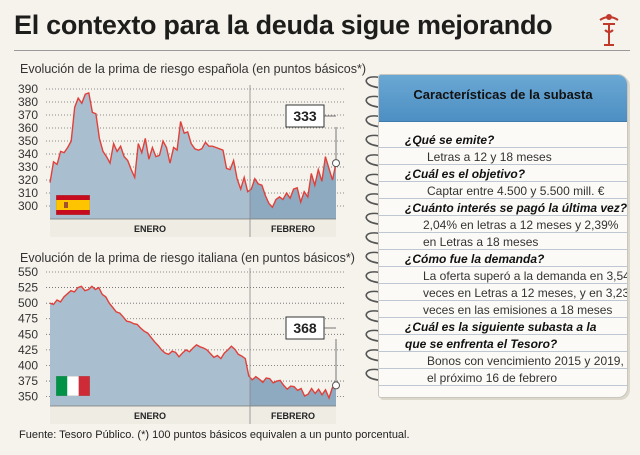  What do you see at coordinates (193, 415) in the screenshot?
I see `it-x-axis-band` at bounding box center [193, 415].